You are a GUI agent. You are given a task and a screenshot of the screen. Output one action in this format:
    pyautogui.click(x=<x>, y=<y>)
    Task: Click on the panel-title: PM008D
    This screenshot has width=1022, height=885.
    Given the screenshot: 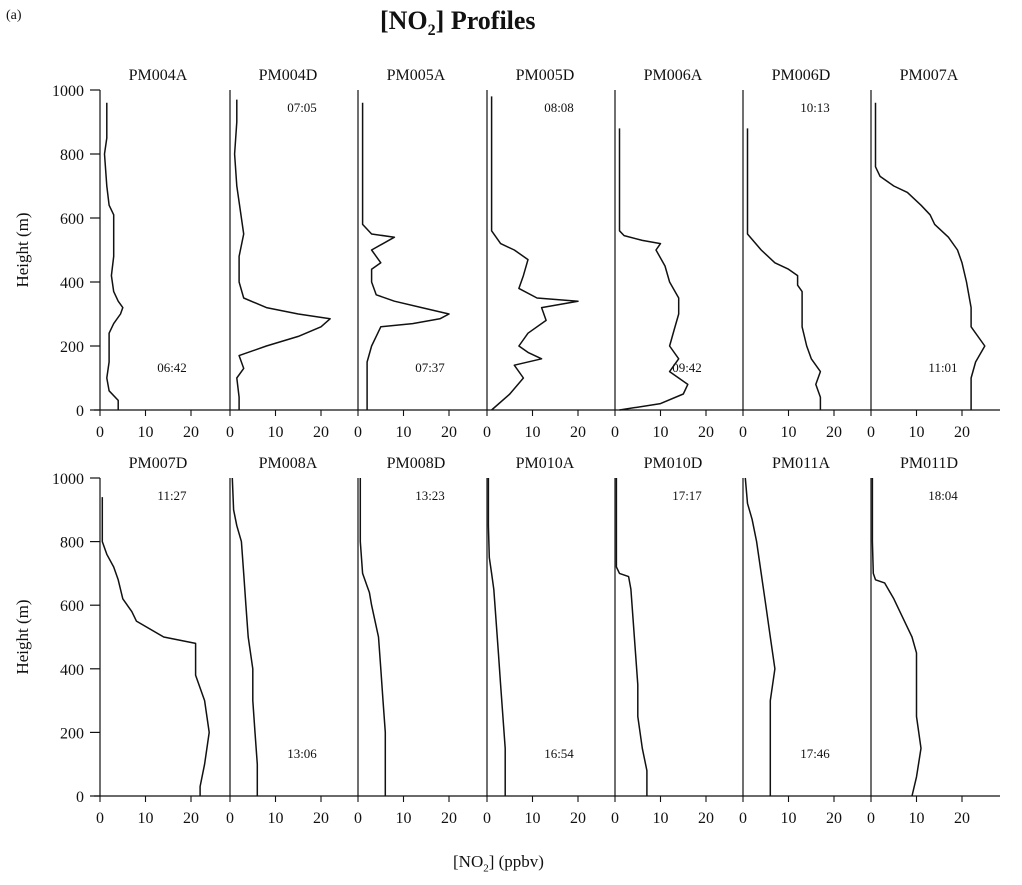 What is the action you would take?
    pyautogui.click(x=416, y=463)
    